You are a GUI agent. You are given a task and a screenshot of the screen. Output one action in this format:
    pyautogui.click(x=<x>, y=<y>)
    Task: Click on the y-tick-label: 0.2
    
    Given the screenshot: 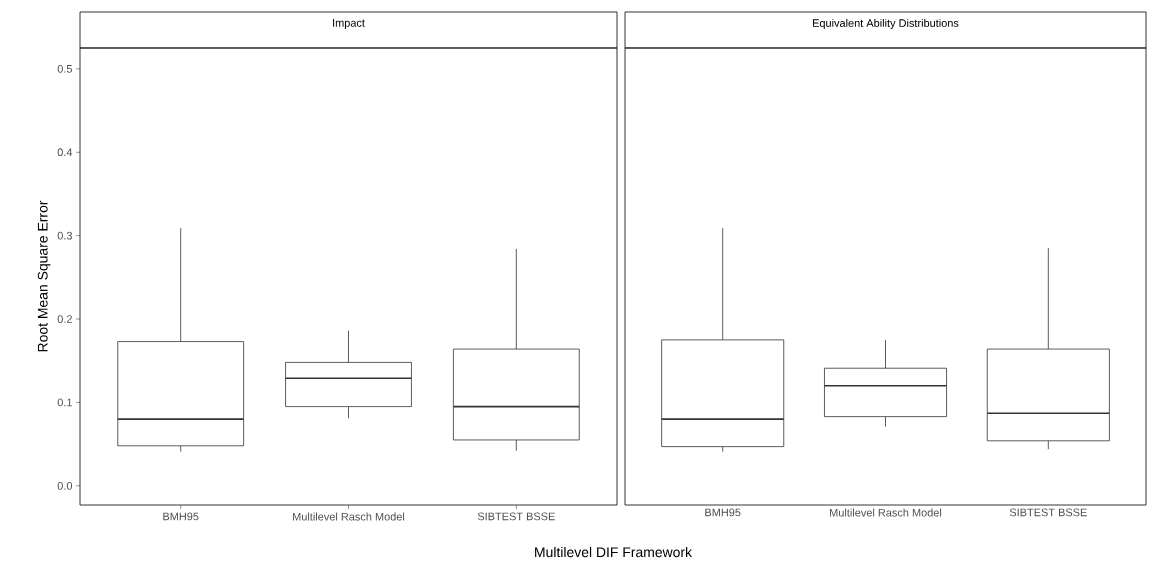 What is the action you would take?
    pyautogui.click(x=64, y=319)
    